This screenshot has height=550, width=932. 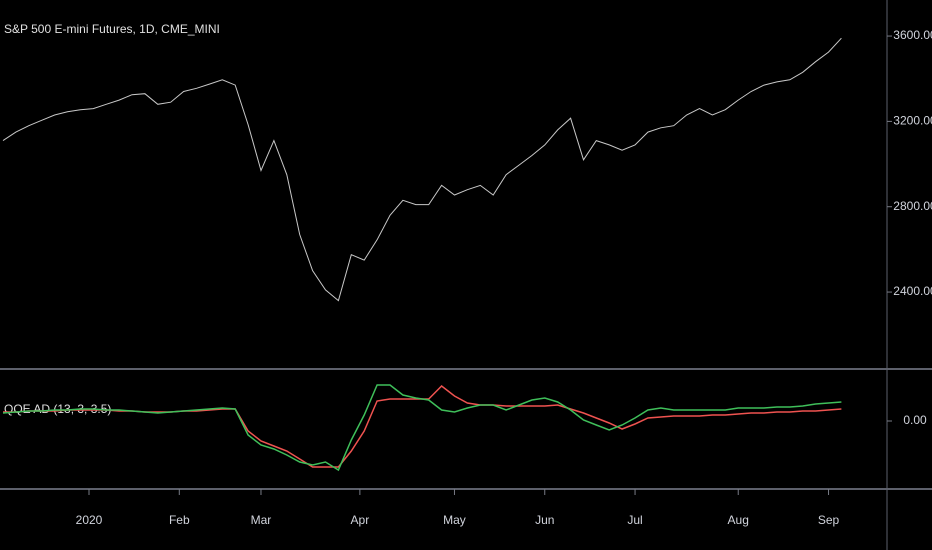 I want to click on x-tick-label: Mar, so click(x=261, y=520).